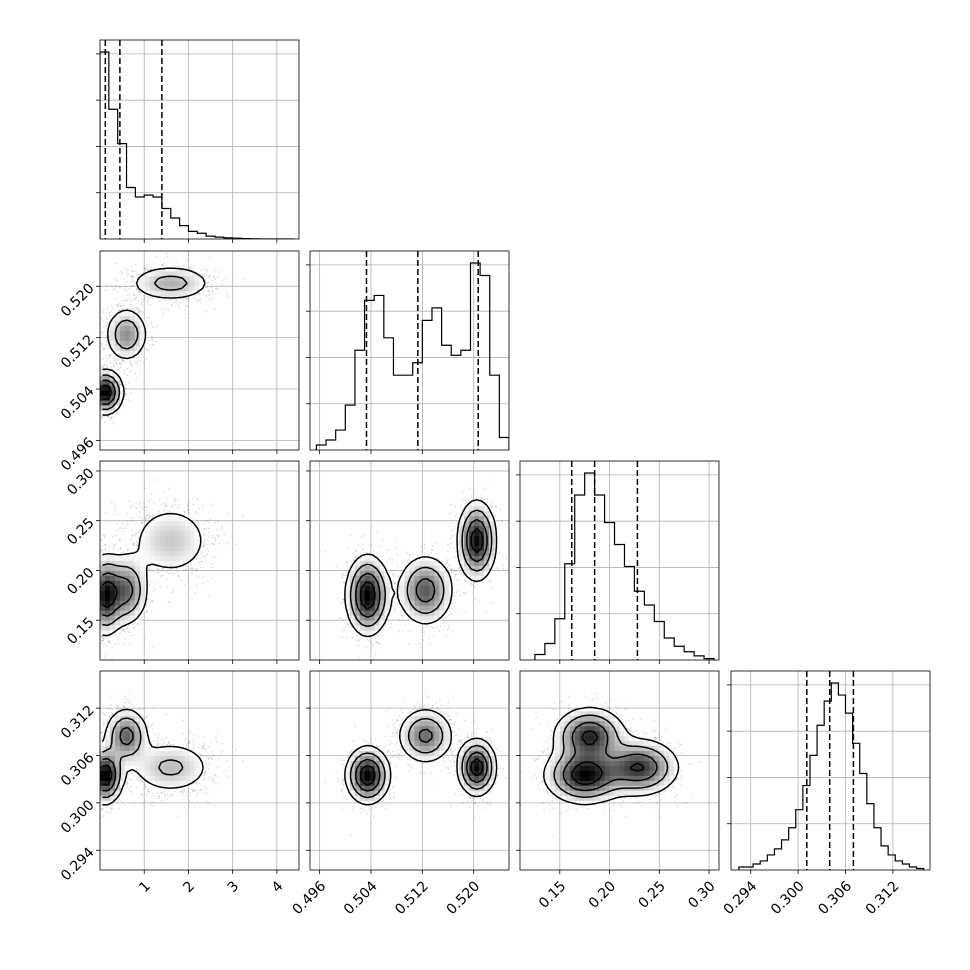  I want to click on y-tick-label: 0.496, so click(78, 455).